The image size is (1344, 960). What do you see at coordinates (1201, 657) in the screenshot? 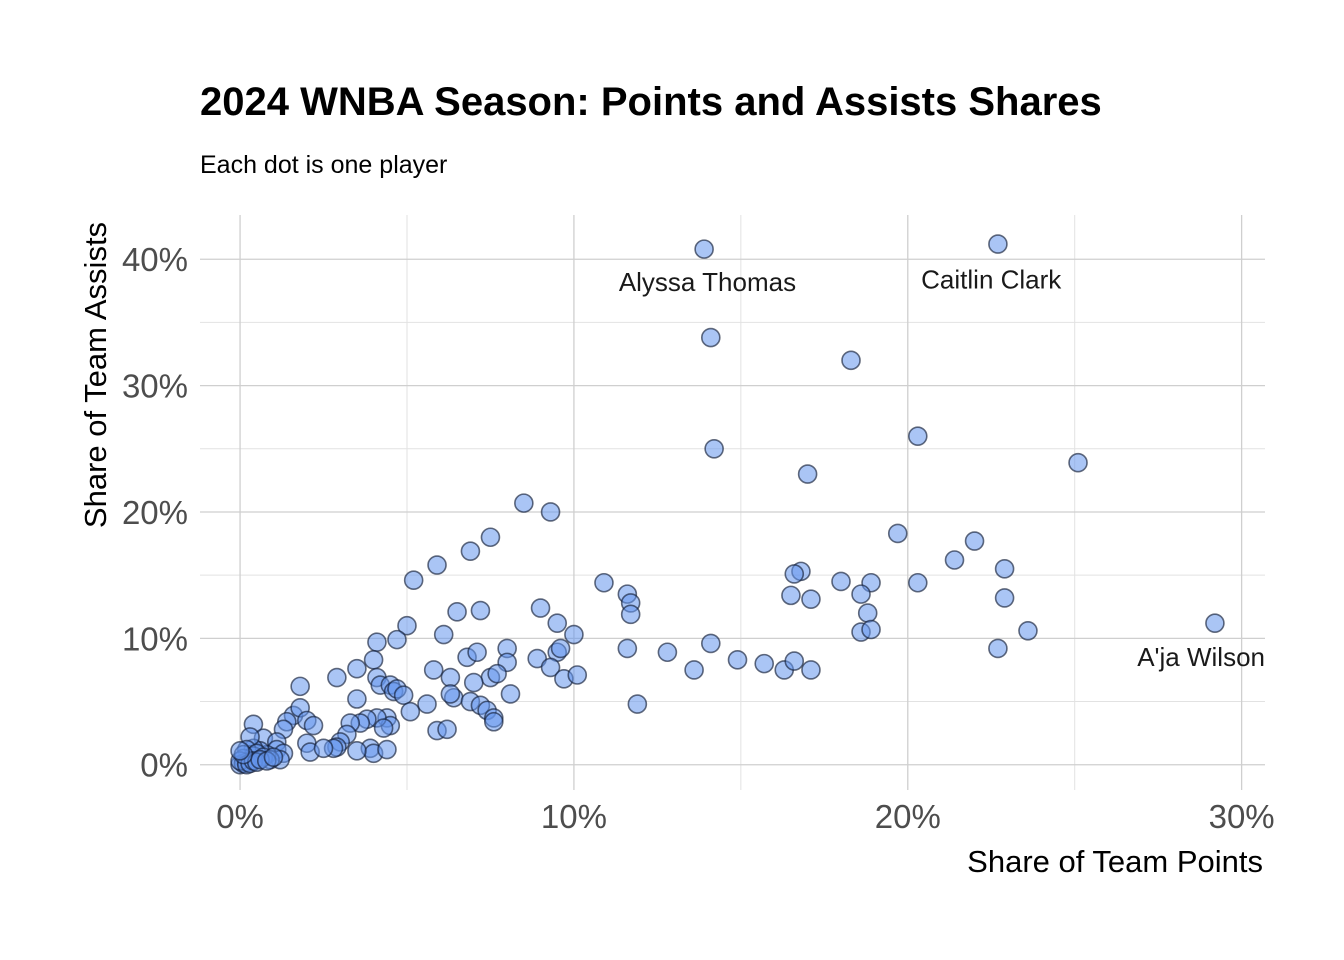
I see `player-annotation: A'ja Wilson` at bounding box center [1201, 657].